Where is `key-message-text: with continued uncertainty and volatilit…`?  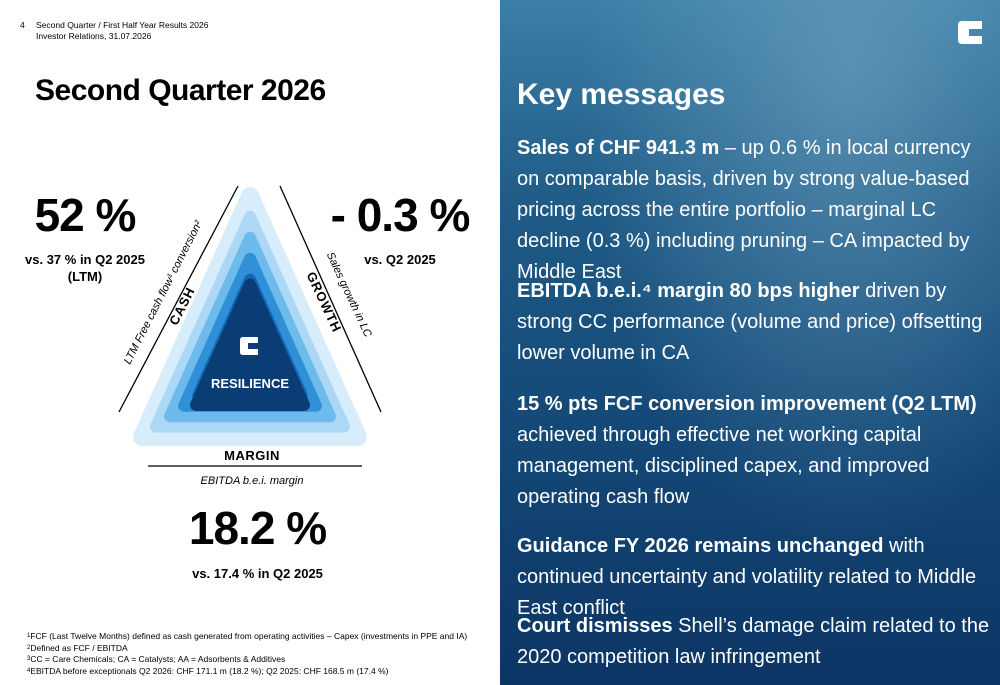
key-message-text: with continued uncertainty and volatilit… is located at coordinates (747, 577).